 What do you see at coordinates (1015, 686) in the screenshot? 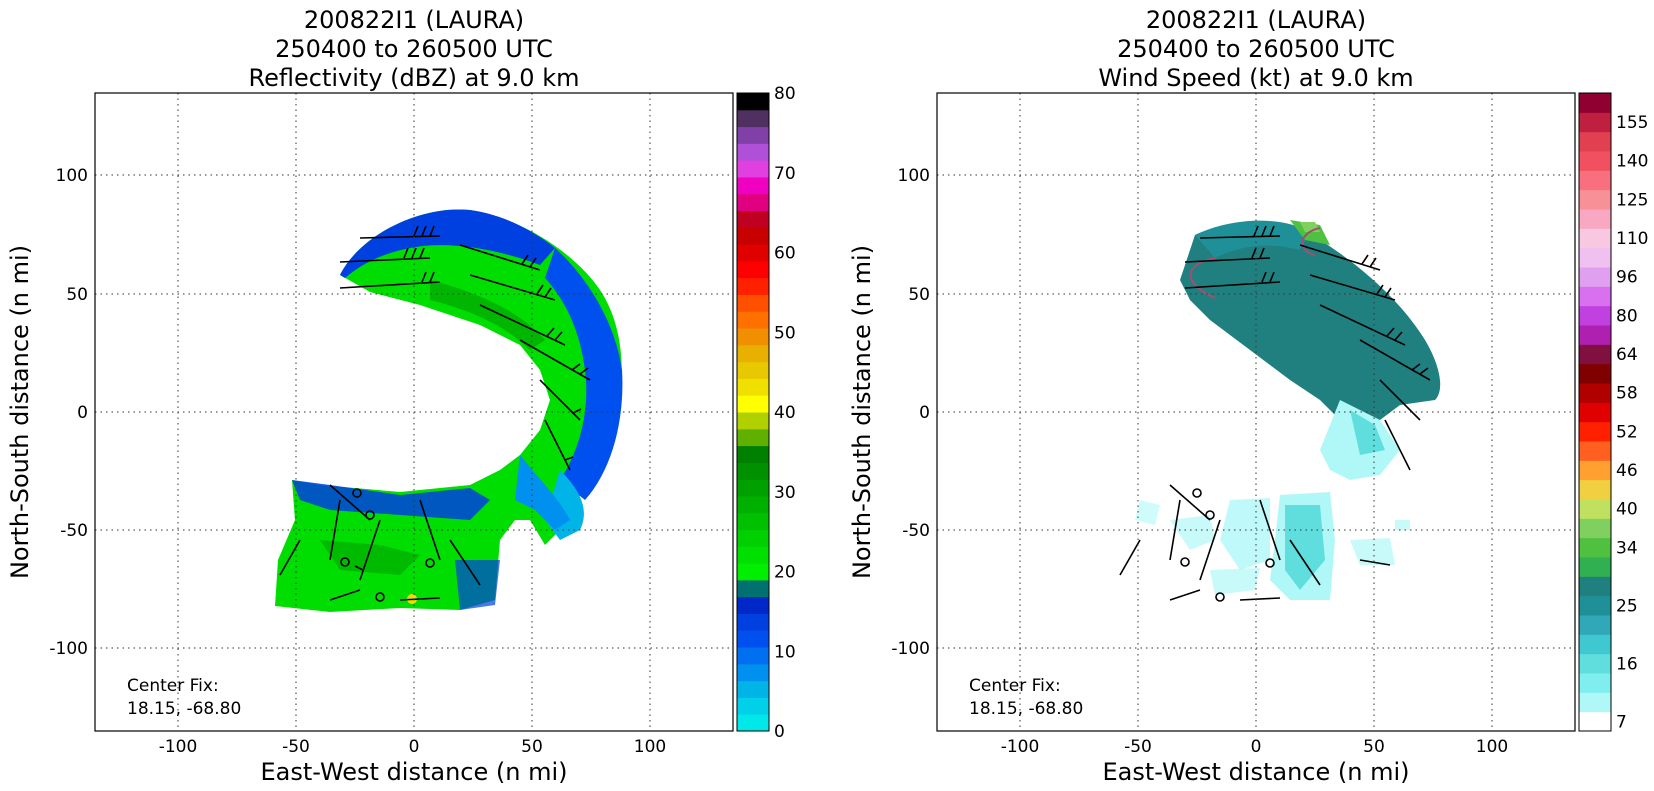
I see `center-fix-label: Center Fix:` at bounding box center [1015, 686].